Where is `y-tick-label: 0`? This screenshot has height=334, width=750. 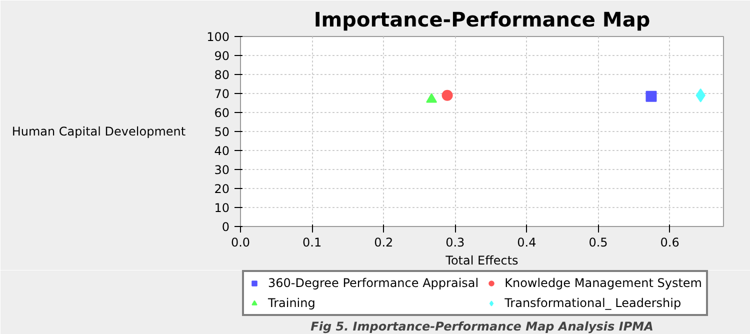 y-tick-label: 0 is located at coordinates (226, 227).